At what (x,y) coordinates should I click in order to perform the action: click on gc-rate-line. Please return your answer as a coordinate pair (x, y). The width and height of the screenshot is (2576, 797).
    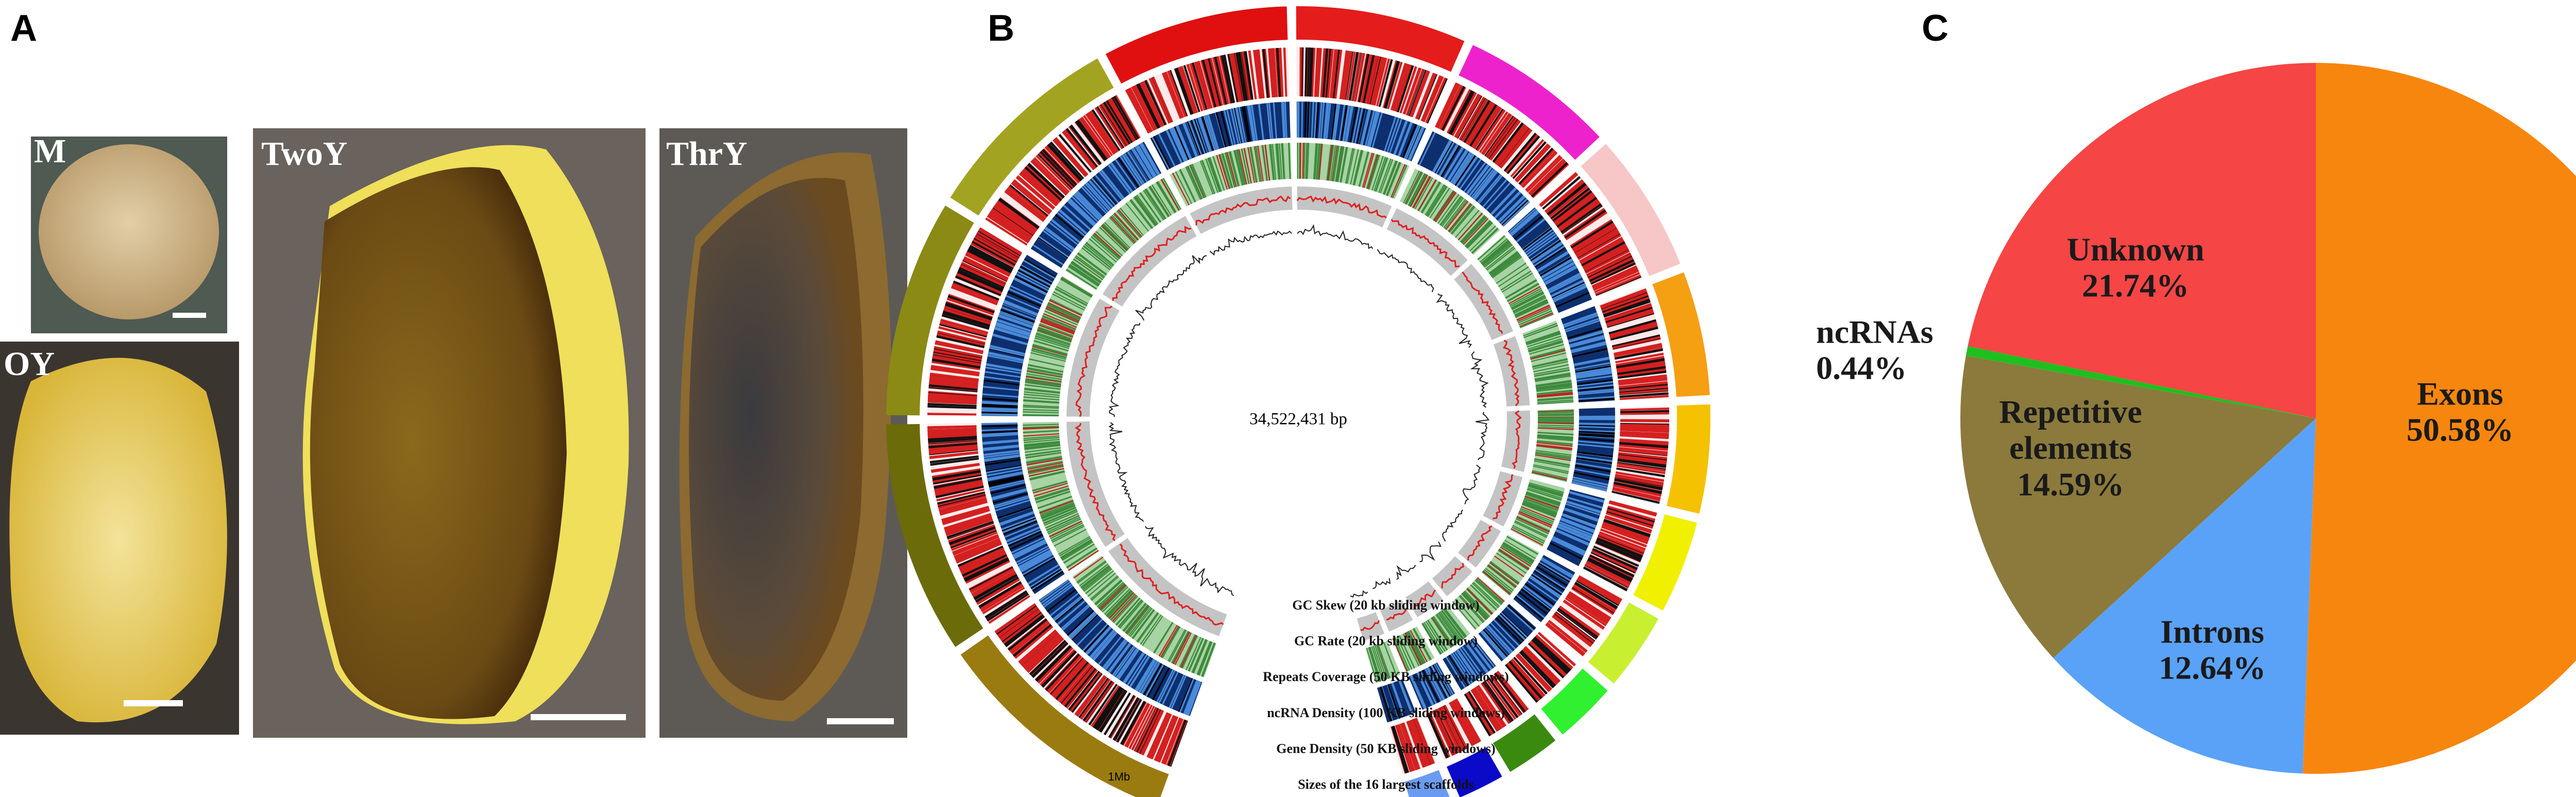
    Looking at the image, I should click on (1094, 361).